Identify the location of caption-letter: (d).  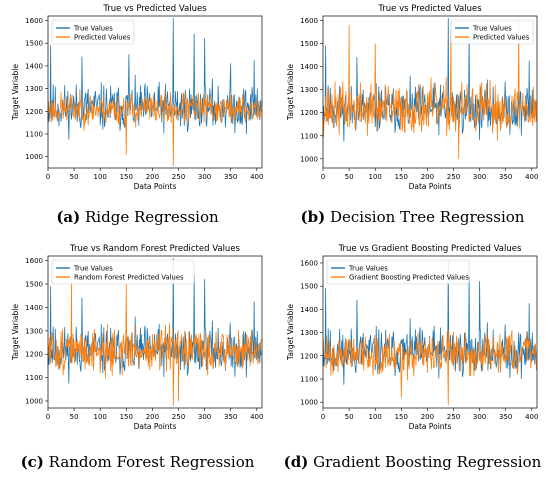
(296, 462).